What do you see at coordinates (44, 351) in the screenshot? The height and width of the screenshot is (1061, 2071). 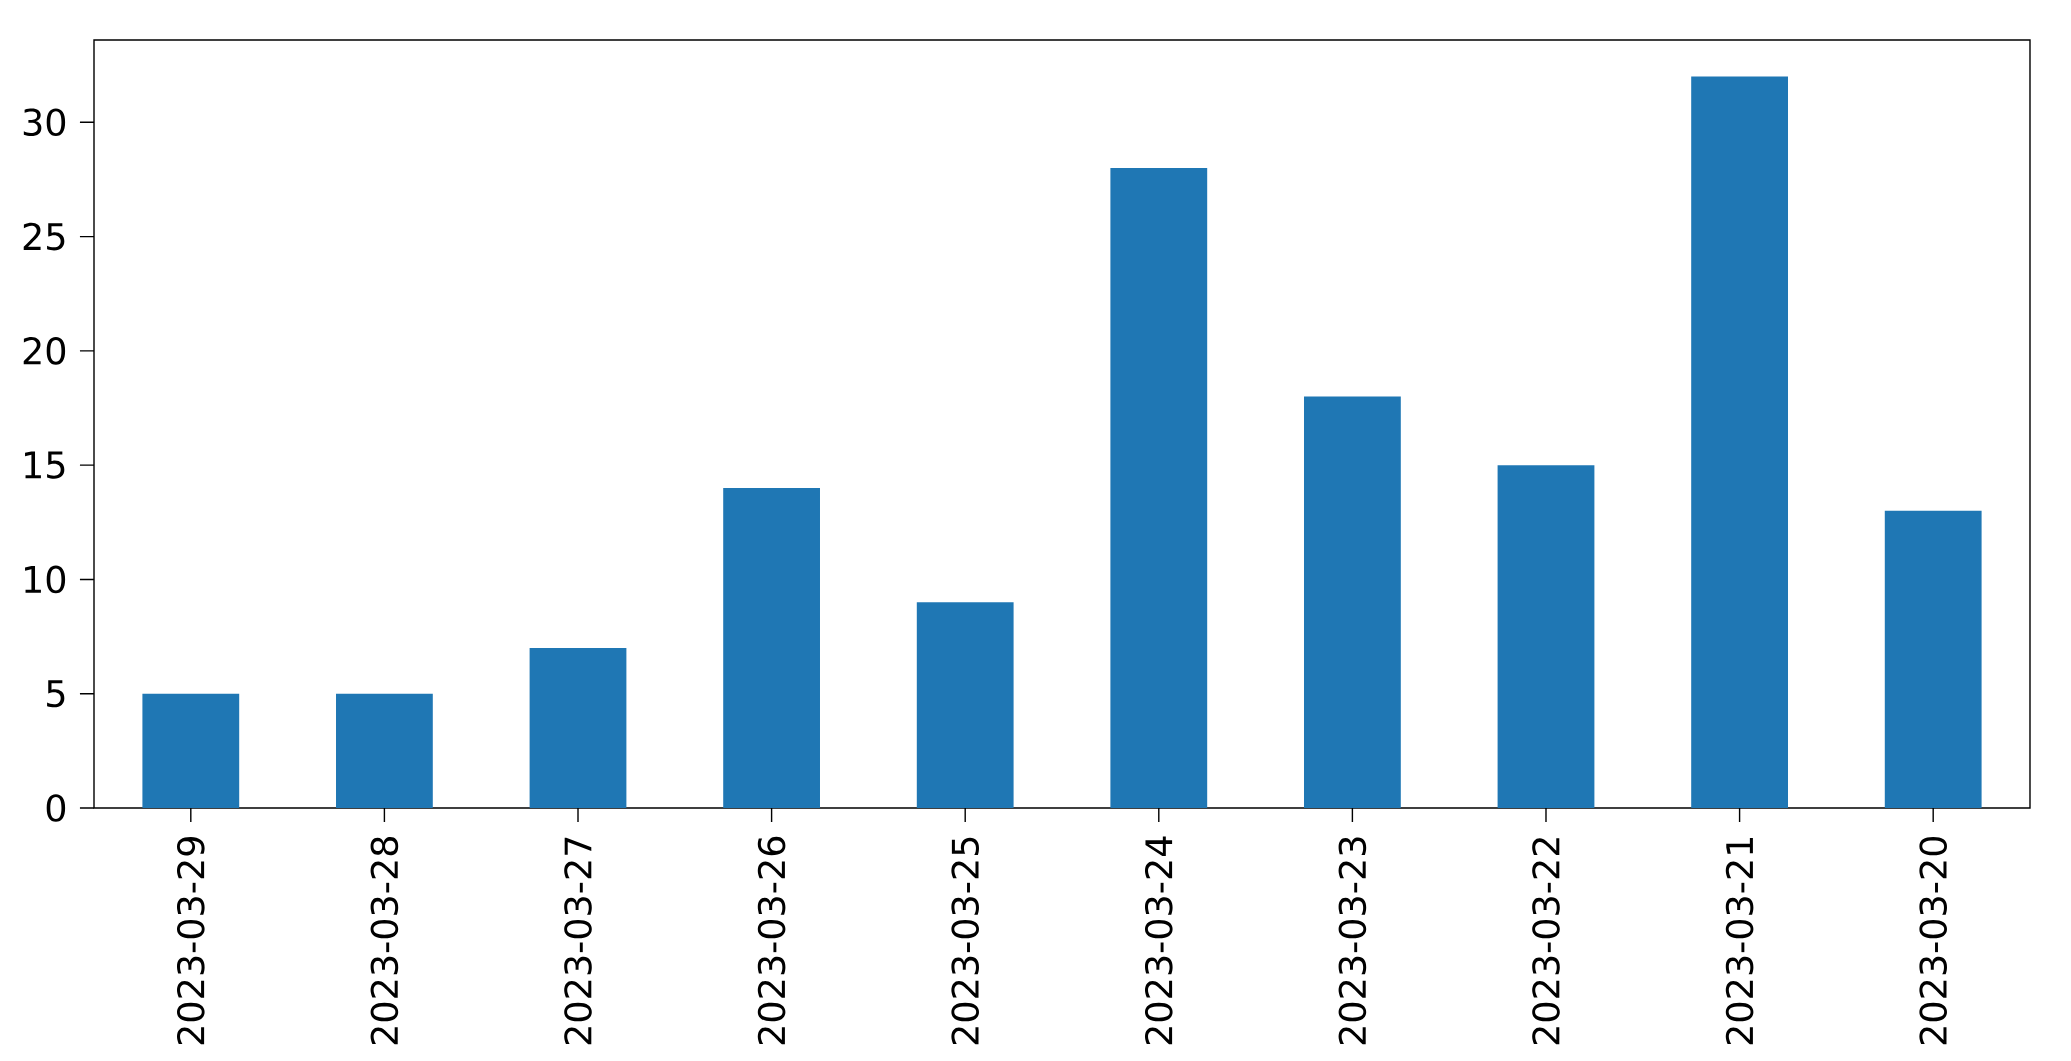 I see `y-tick-label: 20` at bounding box center [44, 351].